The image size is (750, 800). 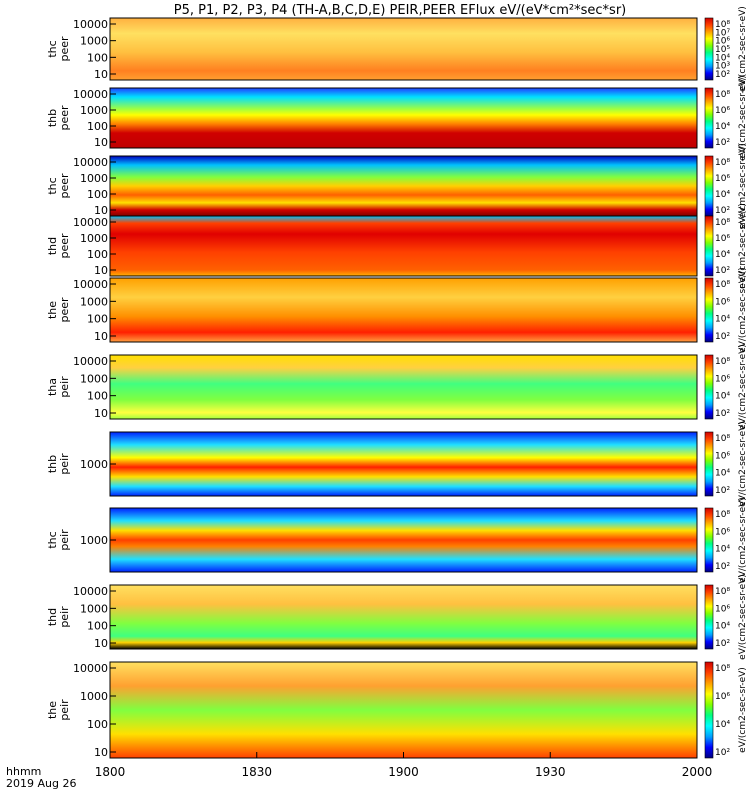 I want to click on colorbar-tick-label: 10³, so click(x=722, y=67).